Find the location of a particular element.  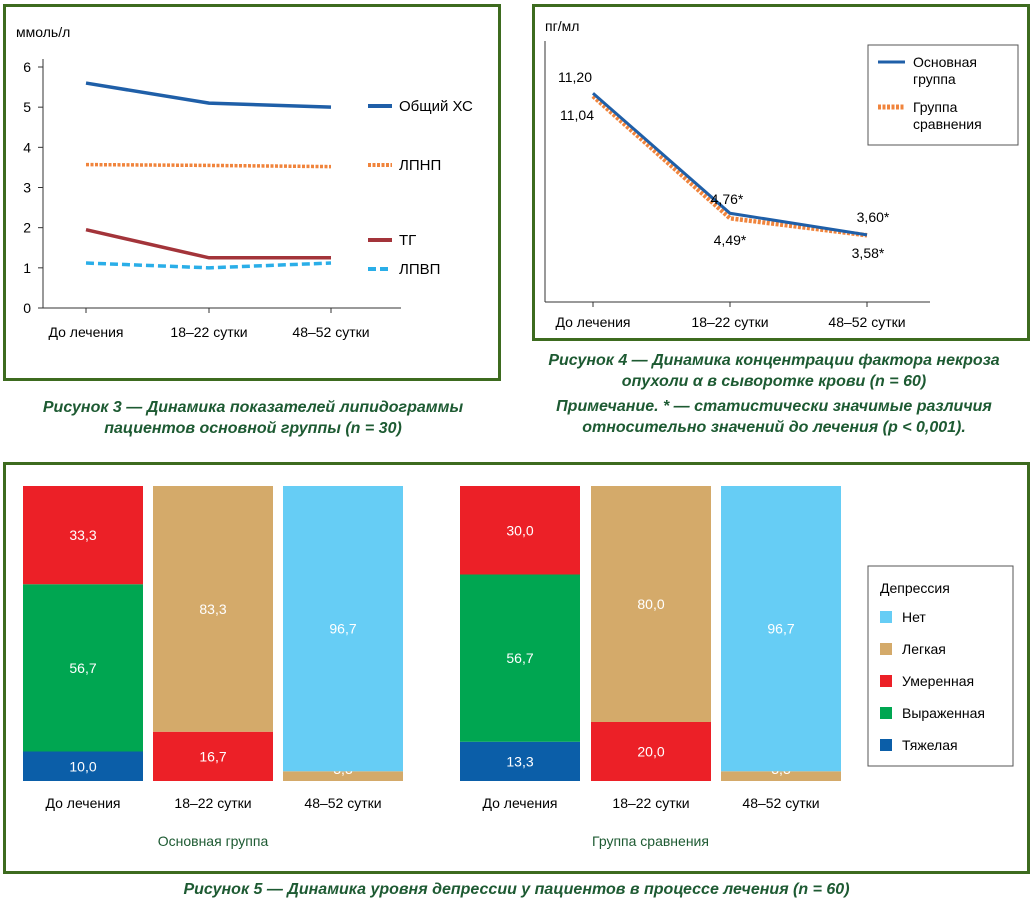

series-line-группа-сравнения is located at coordinates (729, 166).